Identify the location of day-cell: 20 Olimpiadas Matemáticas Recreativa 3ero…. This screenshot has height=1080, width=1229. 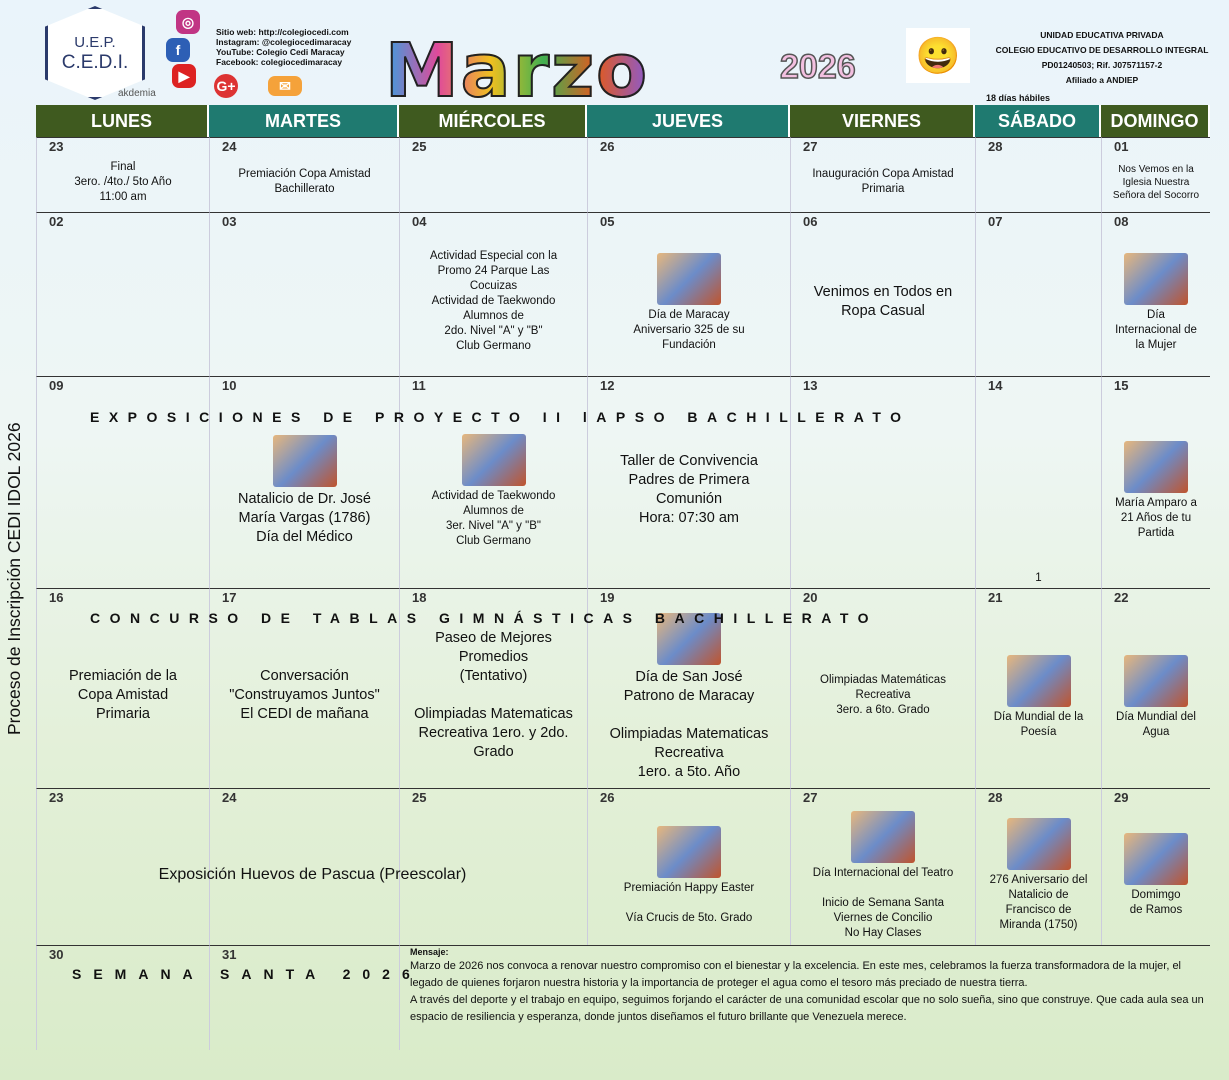
(882, 688).